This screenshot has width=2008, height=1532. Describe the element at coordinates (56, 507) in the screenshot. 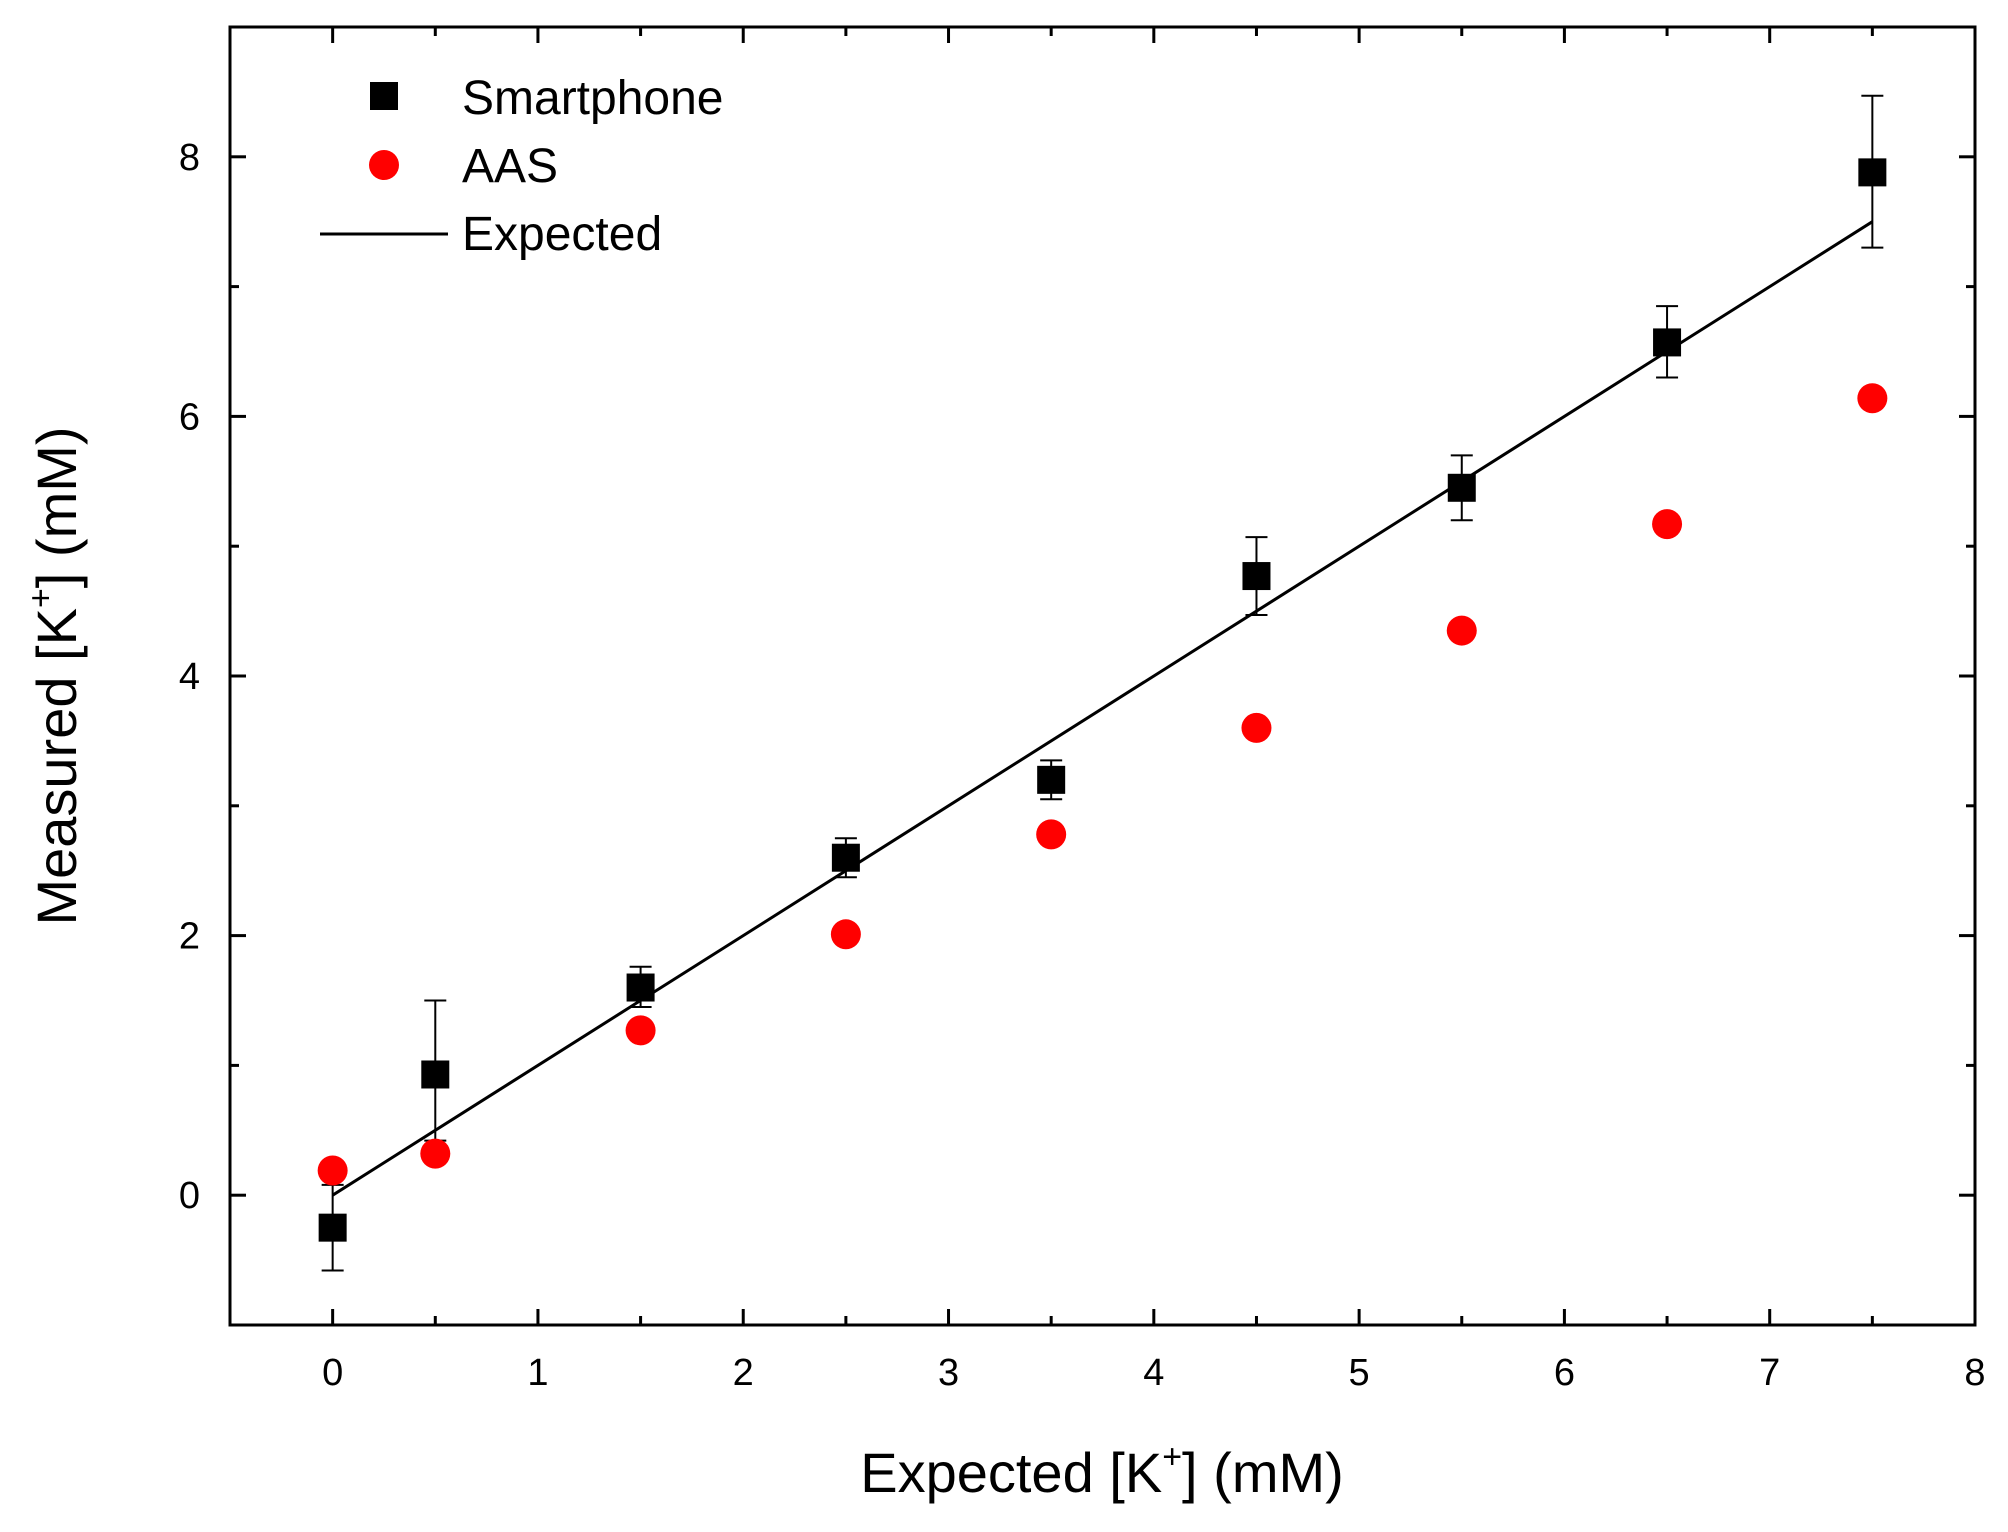

I see `y-axis-title-post: ] (mM)` at that location.